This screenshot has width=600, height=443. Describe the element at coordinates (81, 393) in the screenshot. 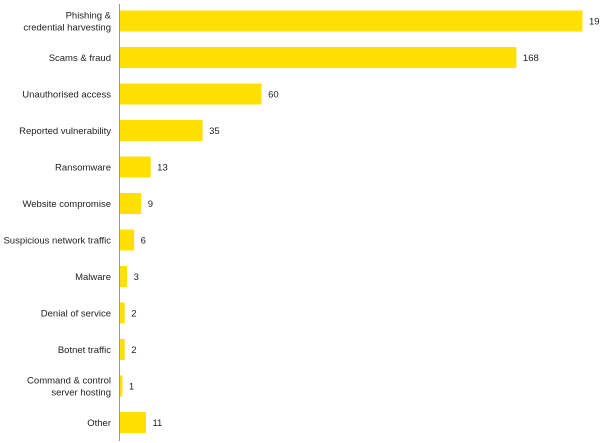

I see `category-label-line: server hosting` at that location.